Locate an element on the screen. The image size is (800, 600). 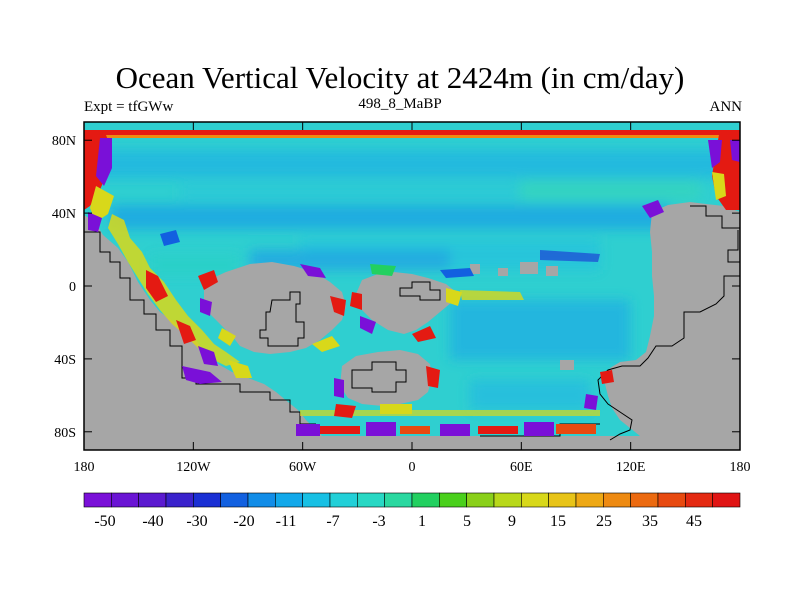
x-tick-label: 120E is located at coordinates (631, 467).